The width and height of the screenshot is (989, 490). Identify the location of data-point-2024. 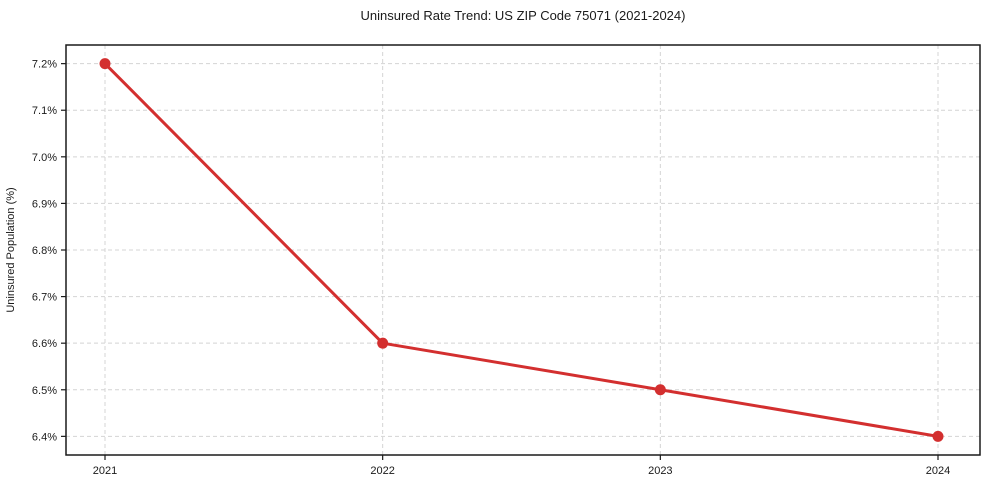
(938, 436).